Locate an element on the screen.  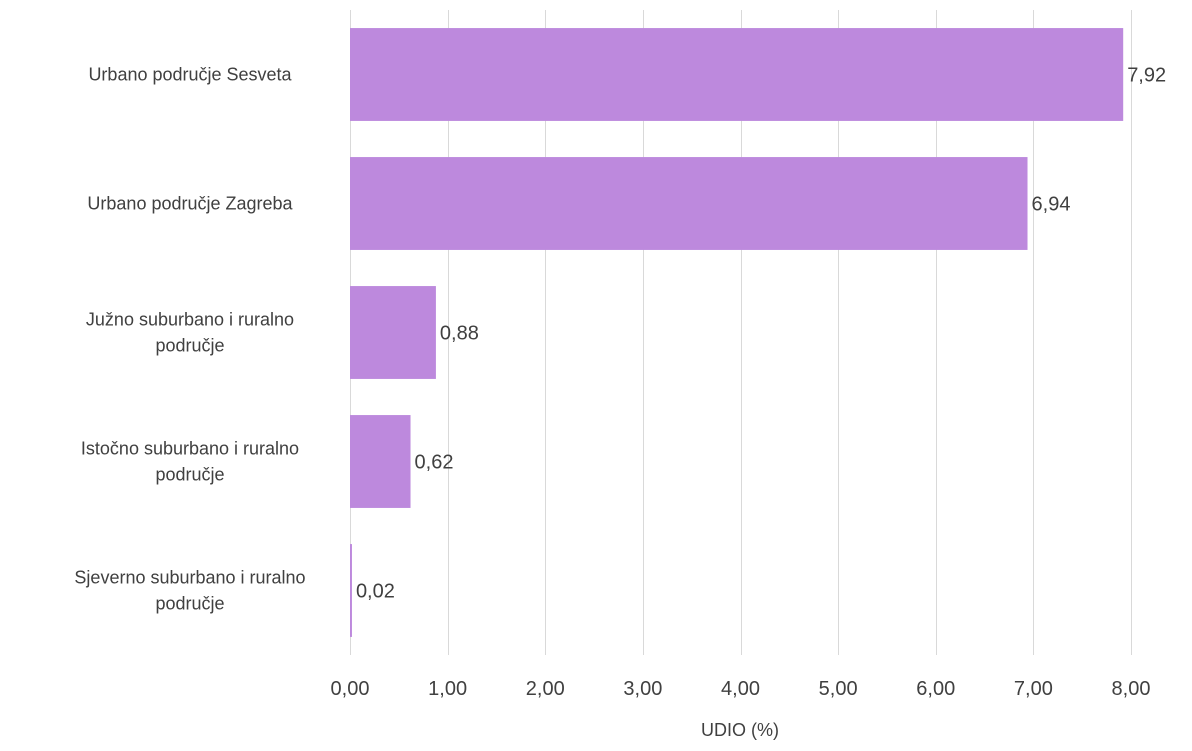
x-tick-label: 3,00 is located at coordinates (642, 689).